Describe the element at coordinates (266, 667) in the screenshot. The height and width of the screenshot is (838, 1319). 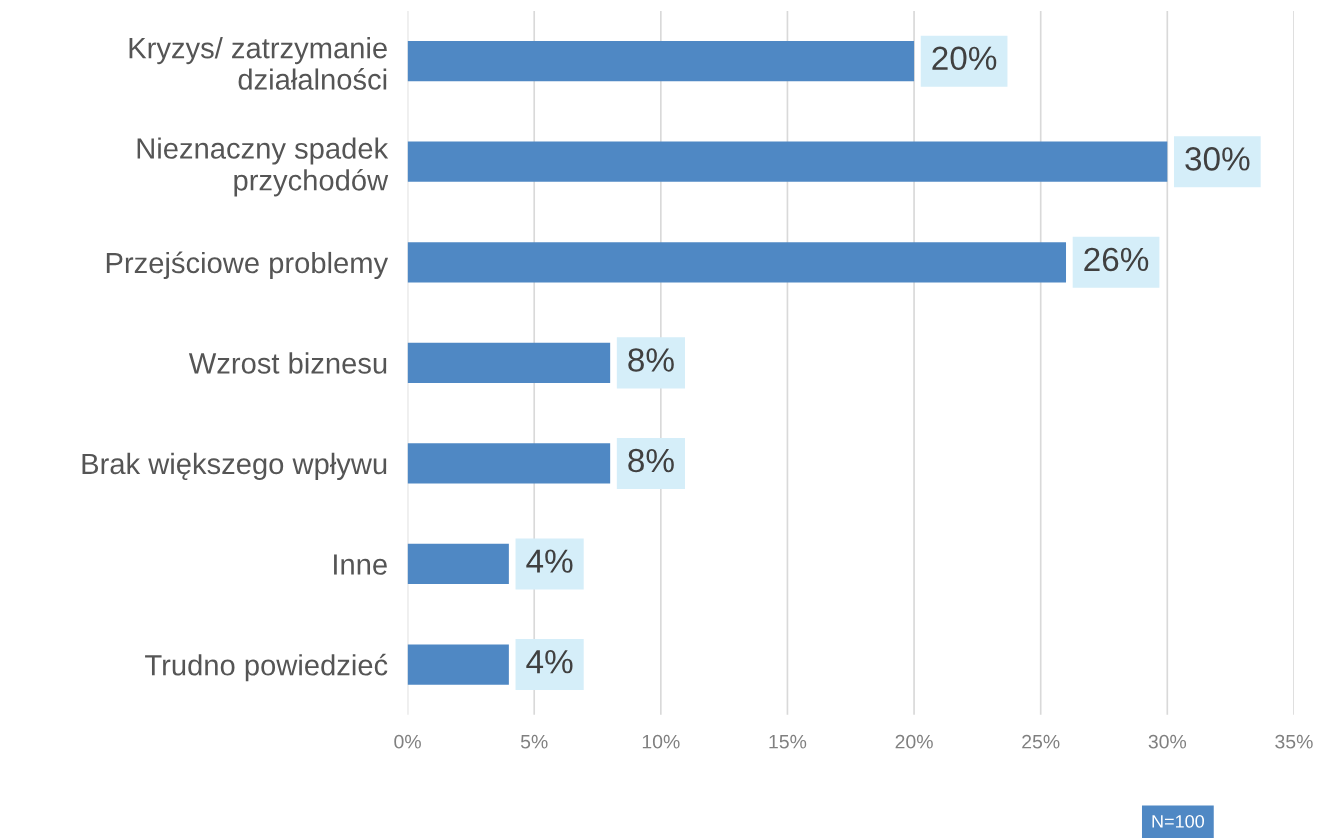
I see `y-tick-label: Trudno powiedzieć` at that location.